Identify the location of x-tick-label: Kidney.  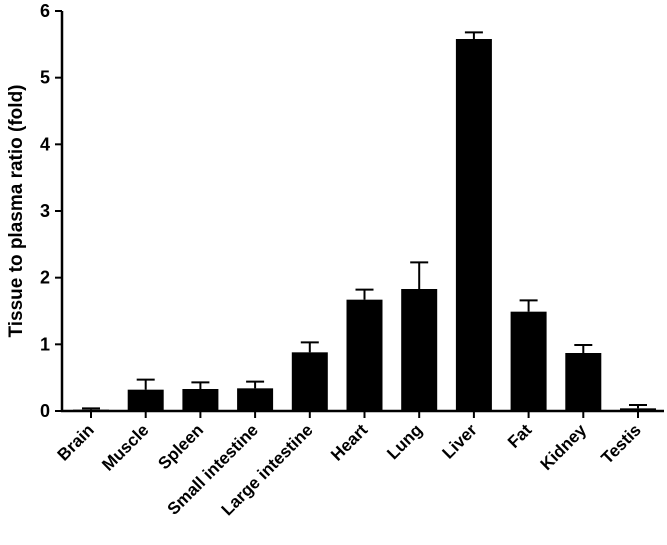
(564, 447).